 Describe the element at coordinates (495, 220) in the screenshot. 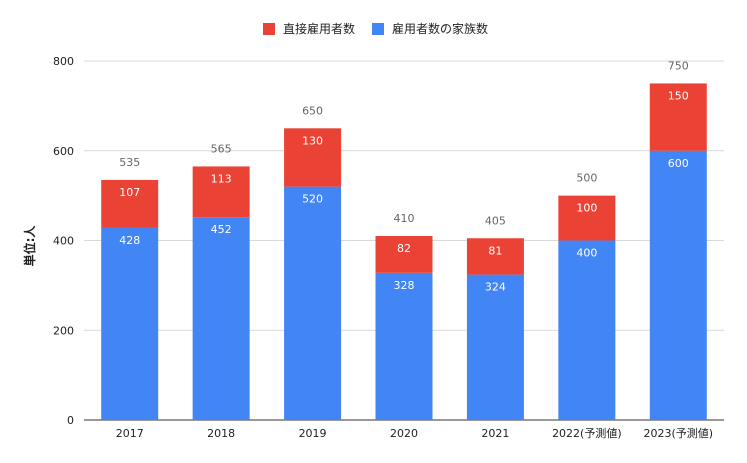

I see `bar-total-label: 405` at that location.